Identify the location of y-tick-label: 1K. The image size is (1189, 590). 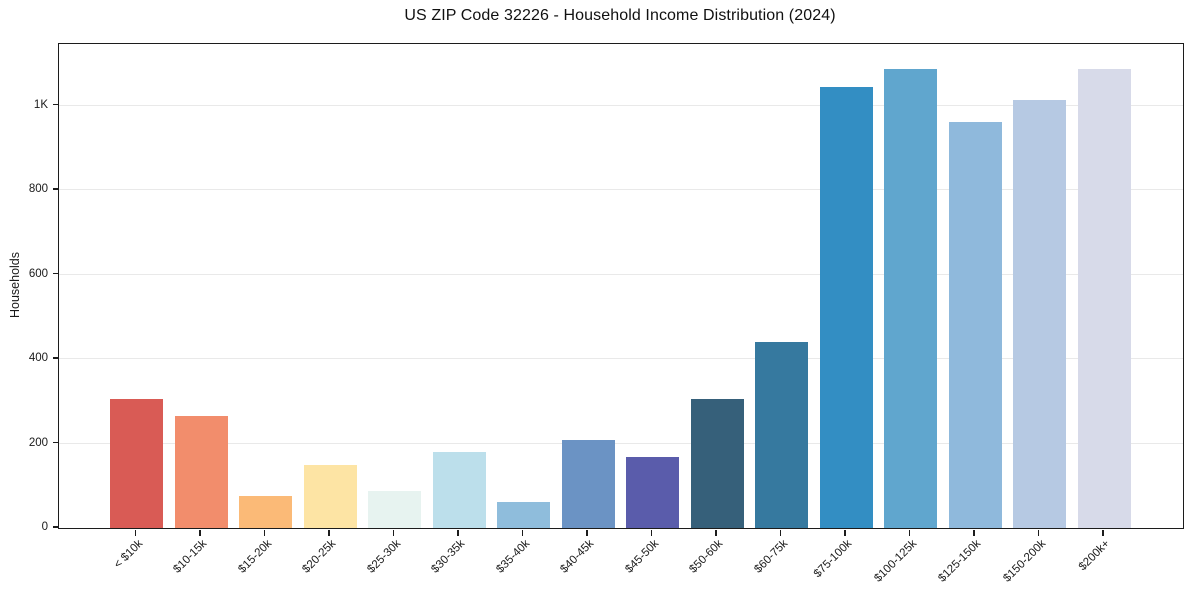
(40, 104).